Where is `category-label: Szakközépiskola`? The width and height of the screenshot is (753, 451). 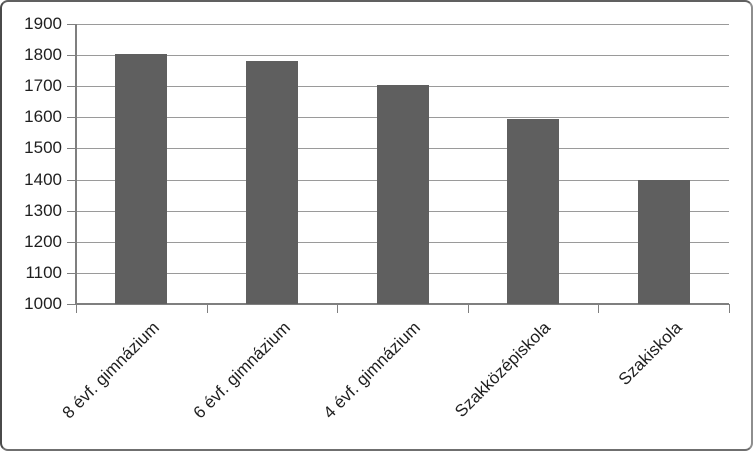 category-label: Szakközépiskola is located at coordinates (503, 369).